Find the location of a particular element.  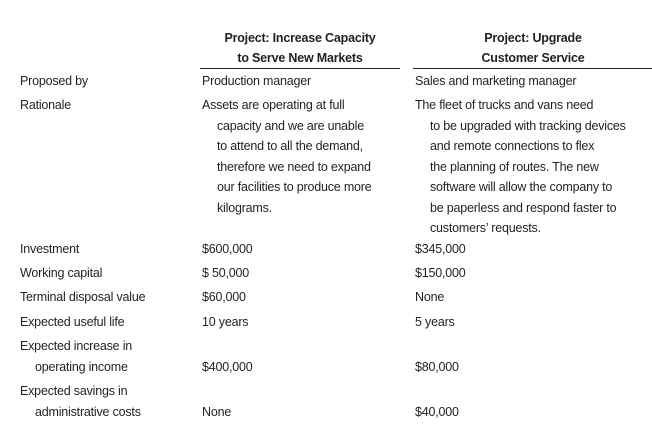

cell-text: $60,000 is located at coordinates (224, 297).